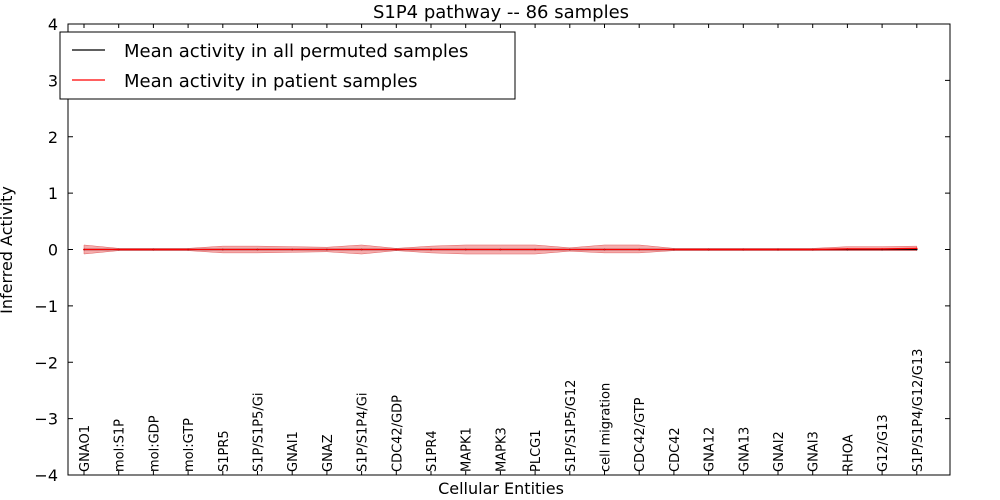  What do you see at coordinates (397, 433) in the screenshot?
I see `x-tick-label: CDC42/GDP` at bounding box center [397, 433].